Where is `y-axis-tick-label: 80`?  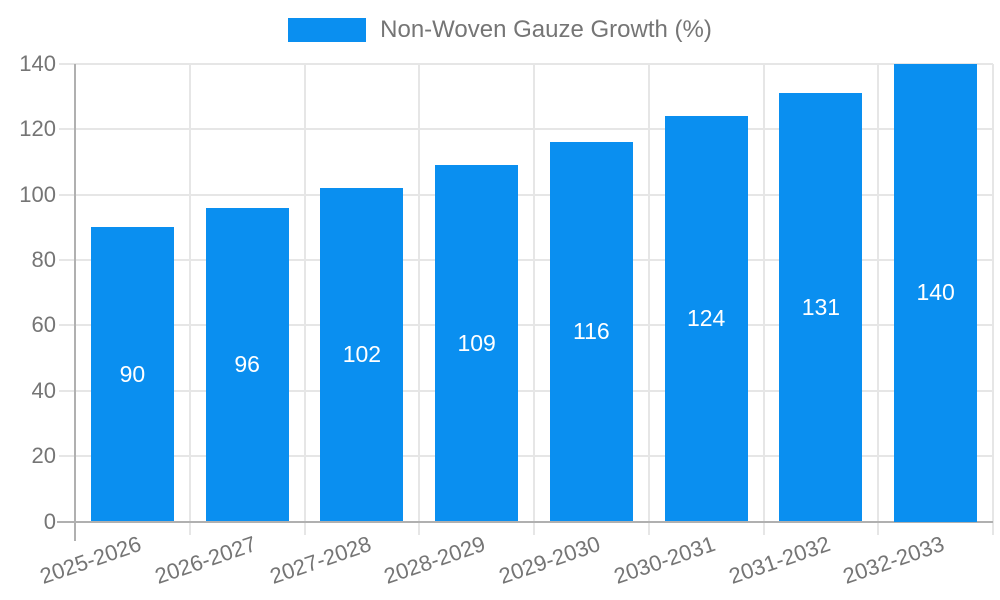
y-axis-tick-label: 80 is located at coordinates (43, 260).